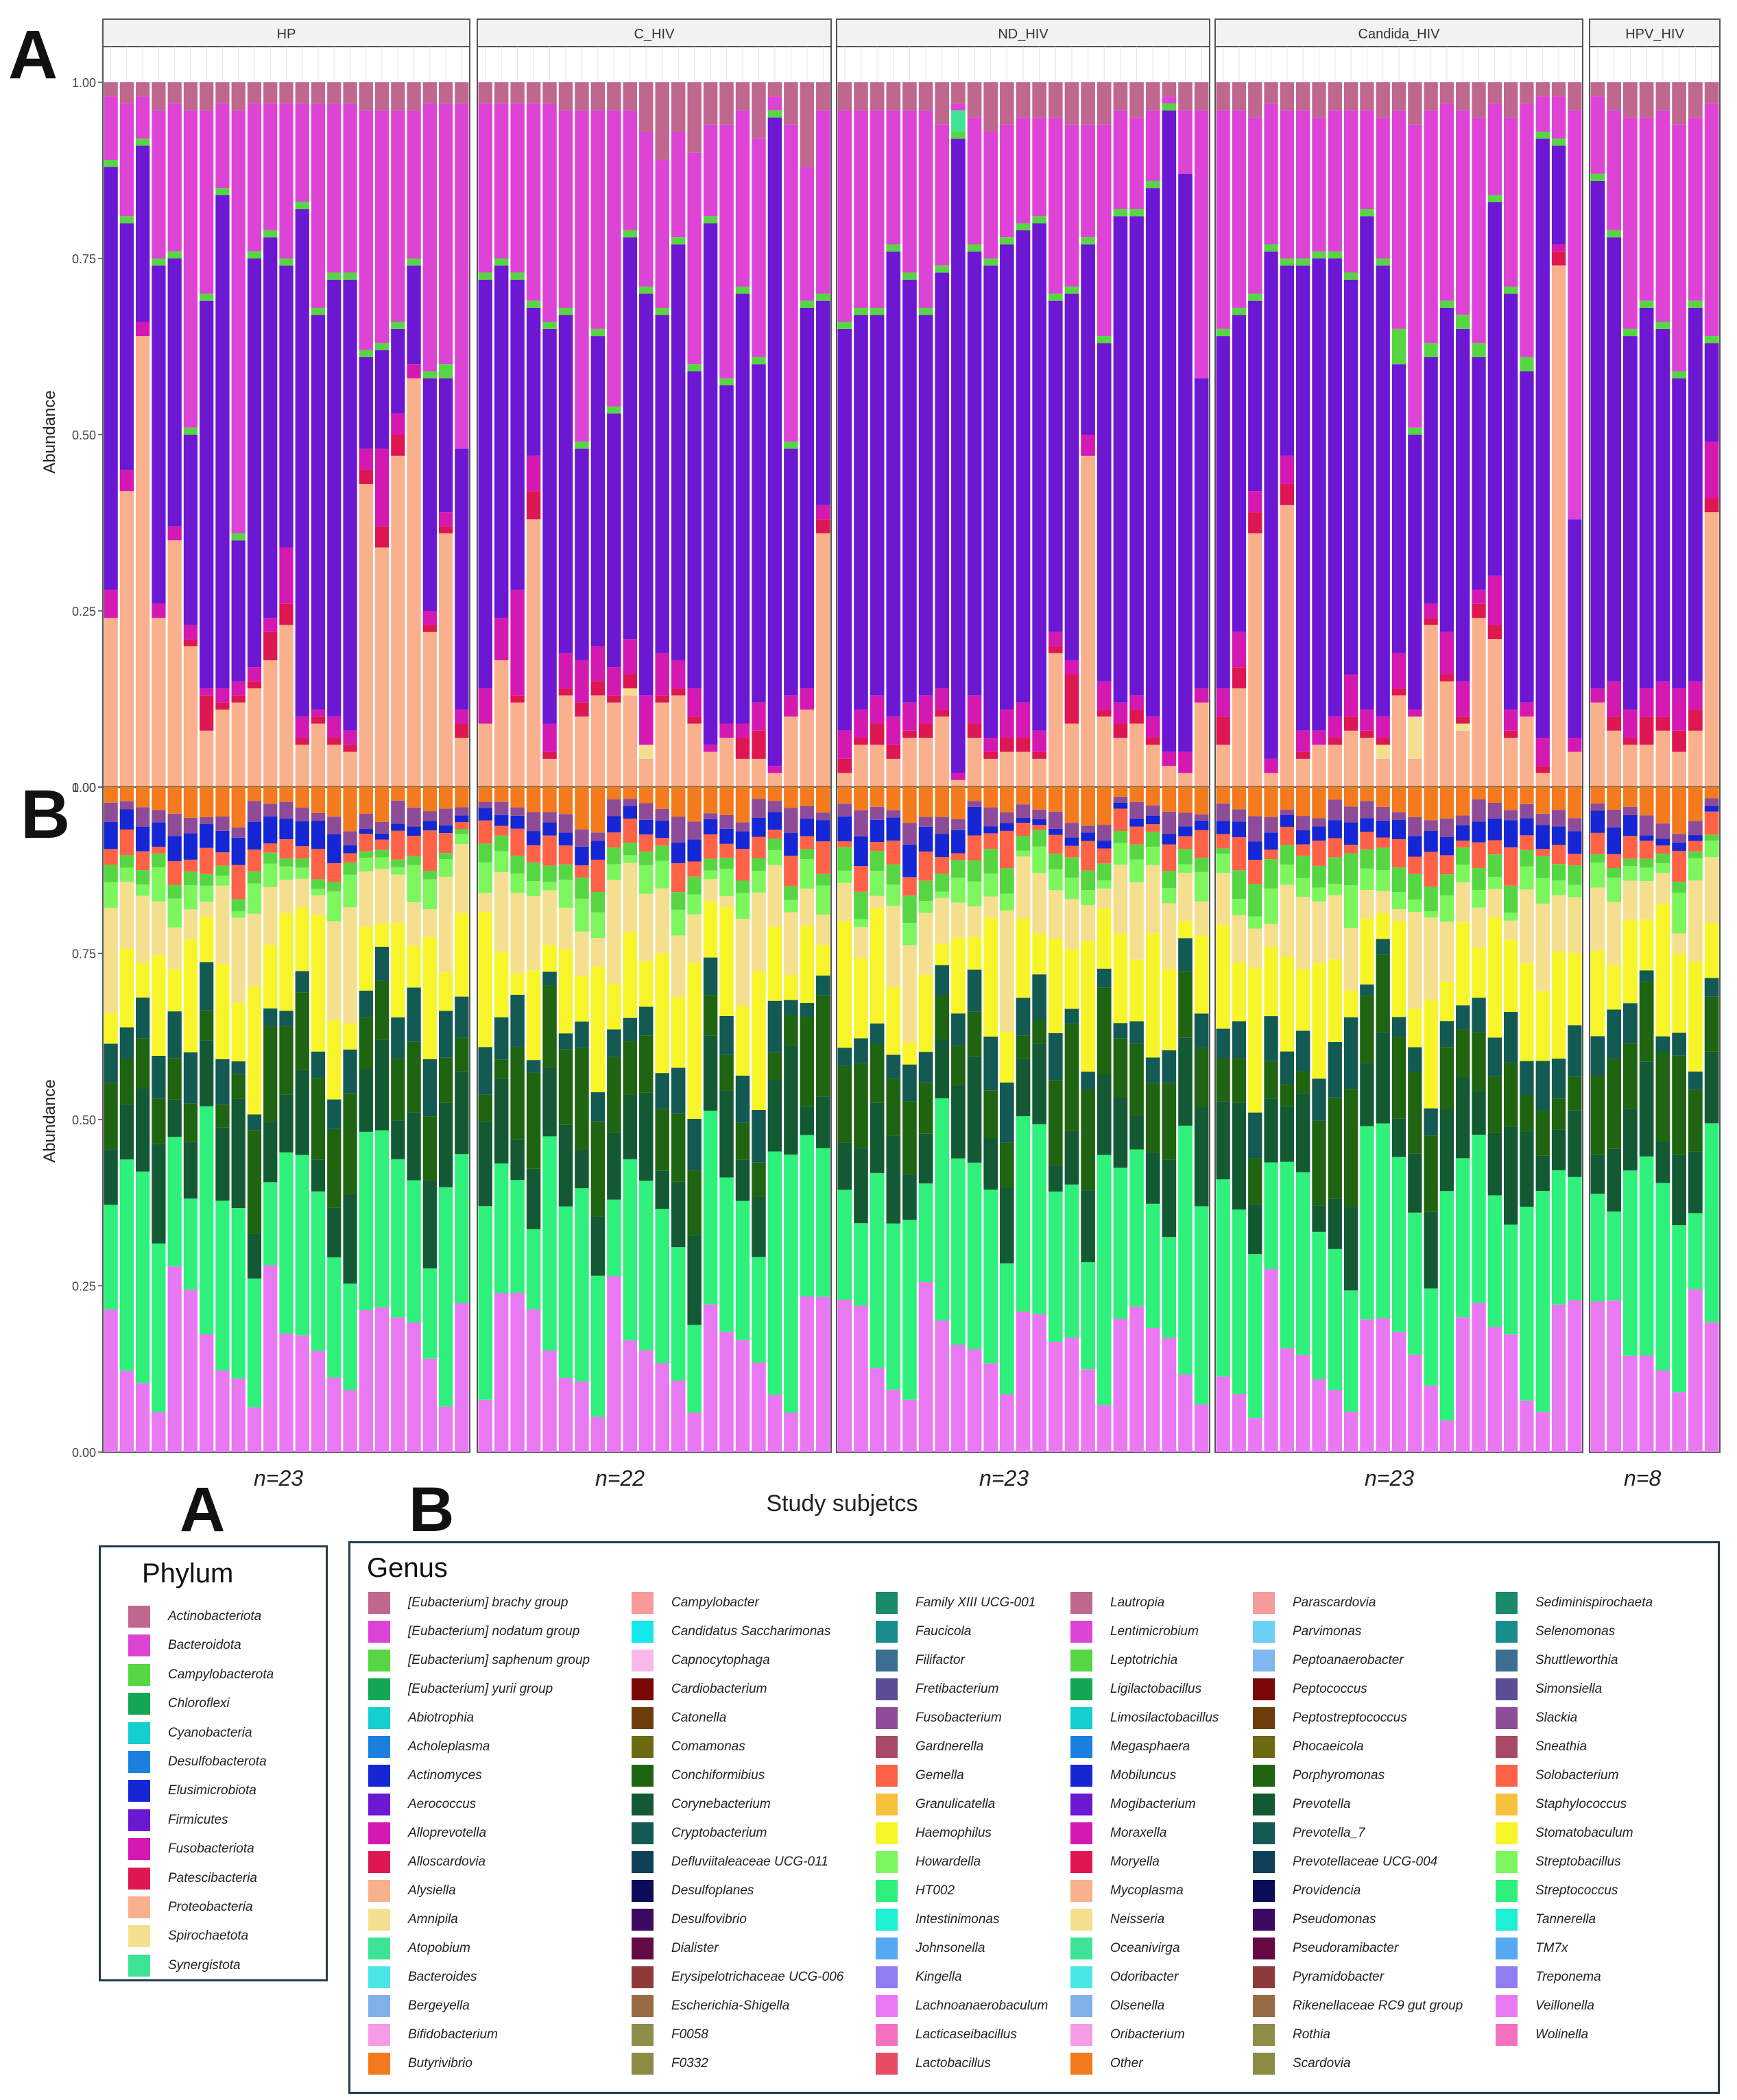 The height and width of the screenshot is (2100, 1737). What do you see at coordinates (192, 1878) in the screenshot?
I see `phylum-legend-item: Patescibacteria` at bounding box center [192, 1878].